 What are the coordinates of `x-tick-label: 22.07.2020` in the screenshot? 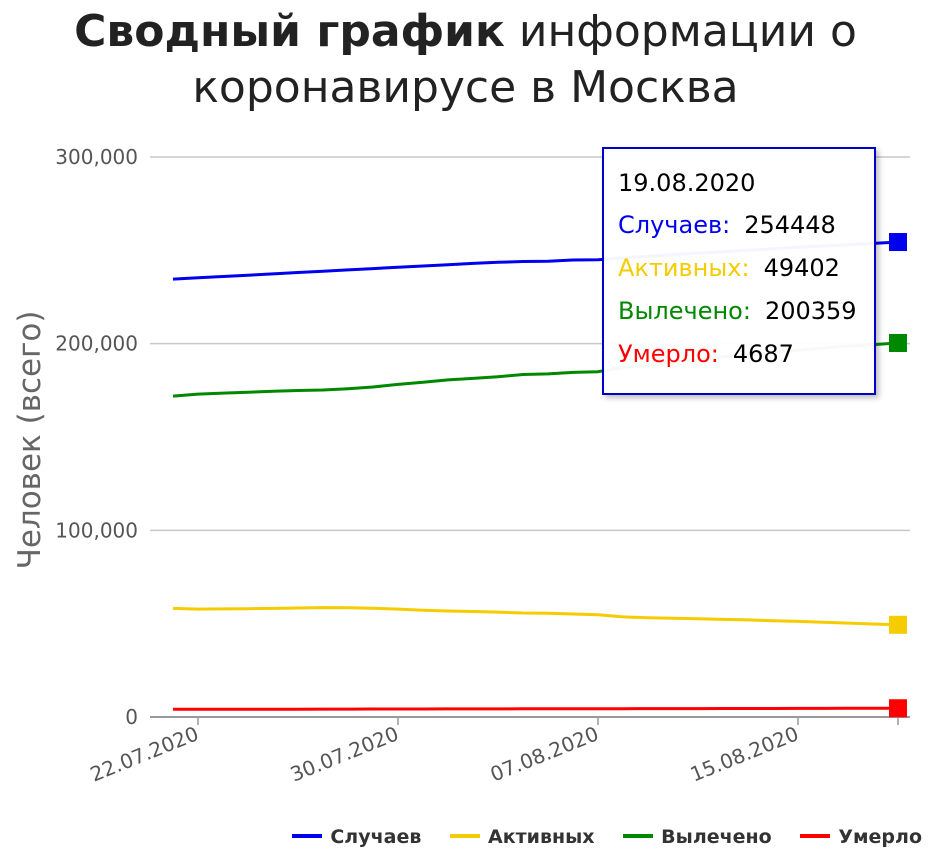 It's located at (144, 753).